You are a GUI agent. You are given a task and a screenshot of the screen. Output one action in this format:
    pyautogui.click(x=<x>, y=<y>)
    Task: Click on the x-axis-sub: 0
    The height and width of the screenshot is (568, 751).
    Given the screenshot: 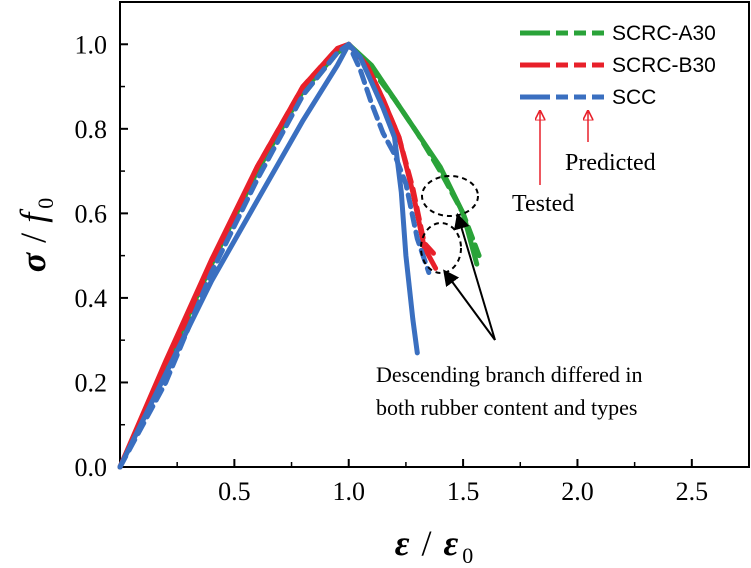 What is the action you would take?
    pyautogui.click(x=467, y=555)
    